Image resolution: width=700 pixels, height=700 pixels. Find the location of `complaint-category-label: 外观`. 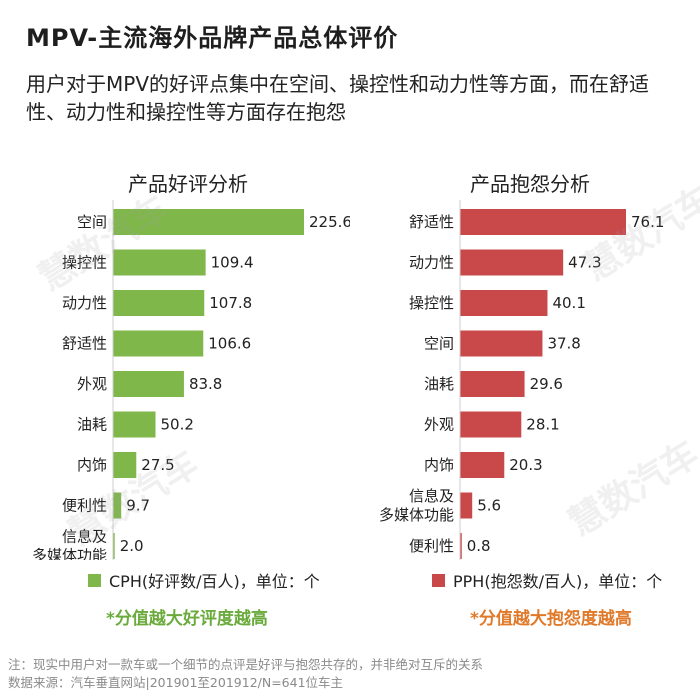

complaint-category-label: 外观 is located at coordinates (439, 425).